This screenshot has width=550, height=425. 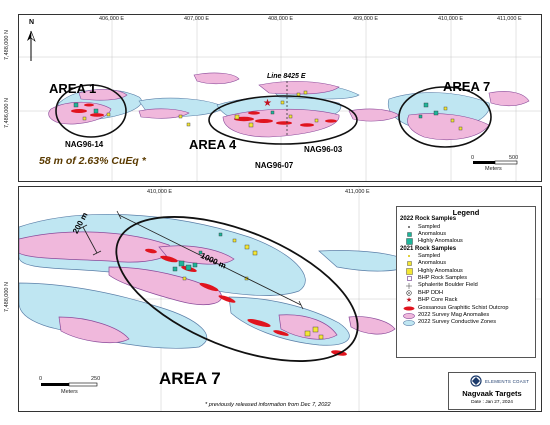 What do you see at coordinates (409, 315) in the screenshot?
I see `pink-polygon-icon` at bounding box center [409, 315].